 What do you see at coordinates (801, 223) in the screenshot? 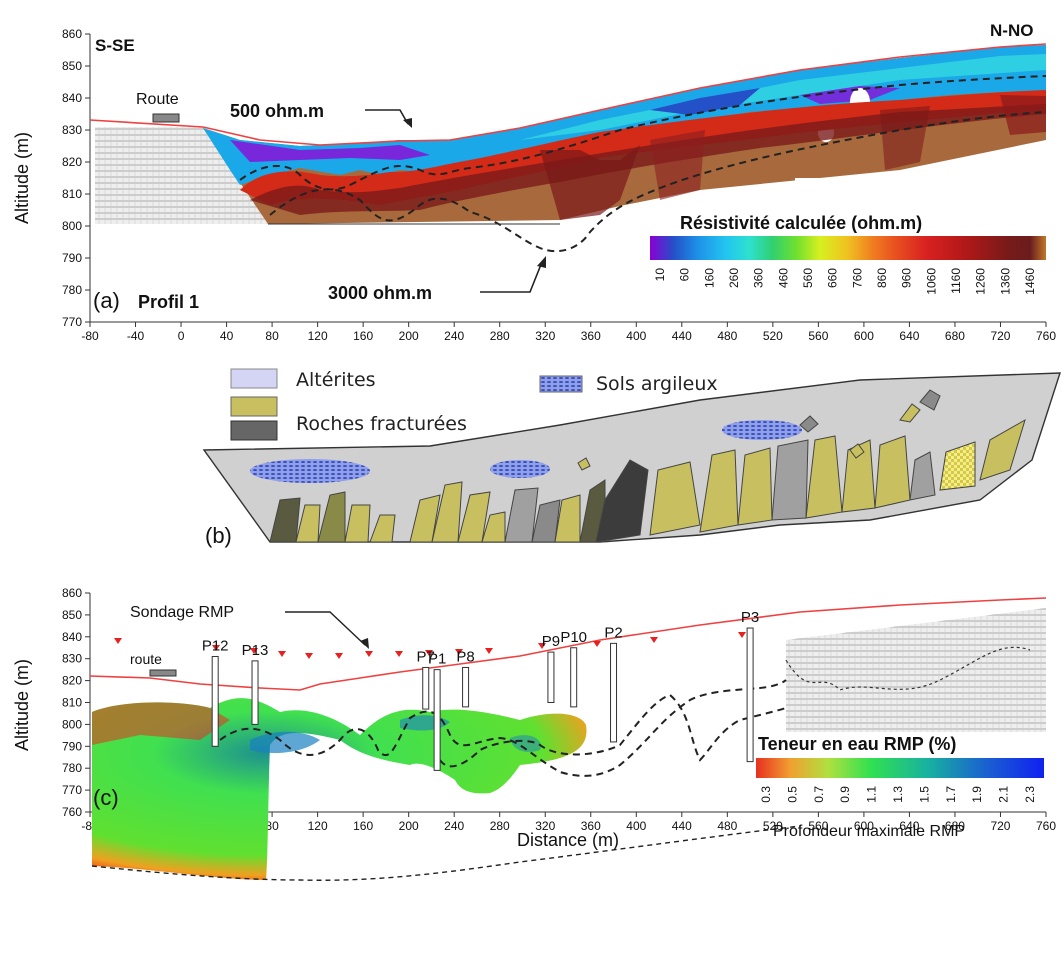
I see `res-cbar-title: Résistivité calculée (ohm.m)` at bounding box center [801, 223].